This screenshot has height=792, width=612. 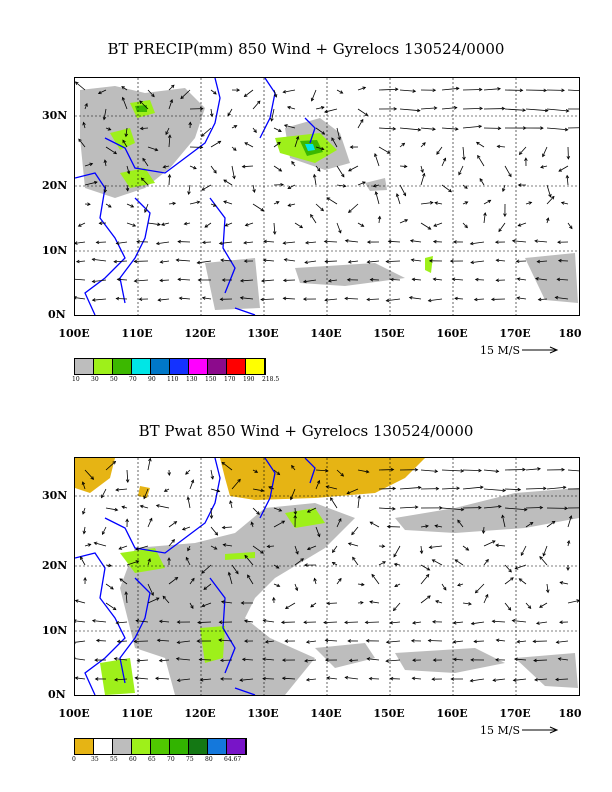 What do you see at coordinates (133, 759) in the screenshot?
I see `legend-label: 60` at bounding box center [133, 759].